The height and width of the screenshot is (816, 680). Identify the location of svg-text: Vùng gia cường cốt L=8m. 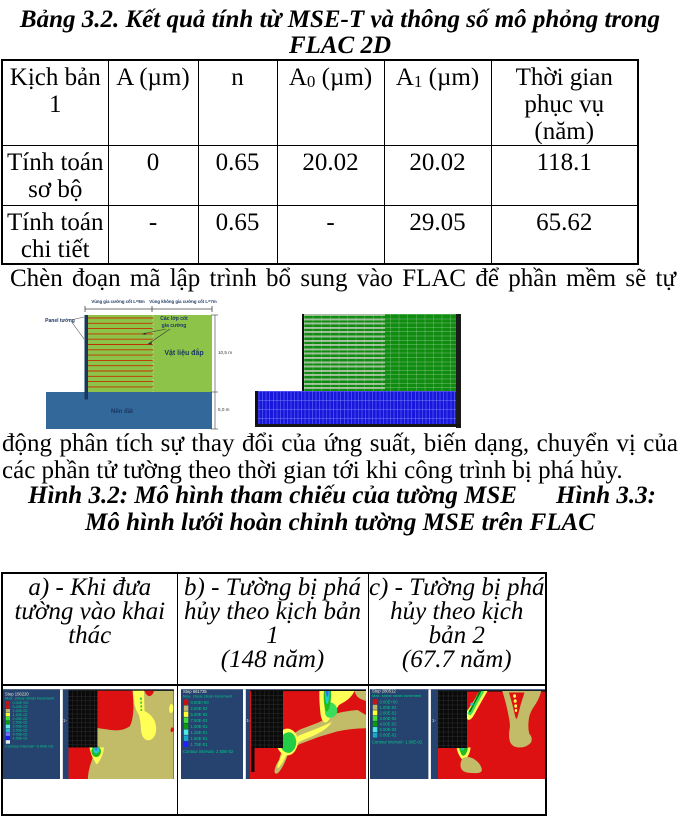
(117, 301).